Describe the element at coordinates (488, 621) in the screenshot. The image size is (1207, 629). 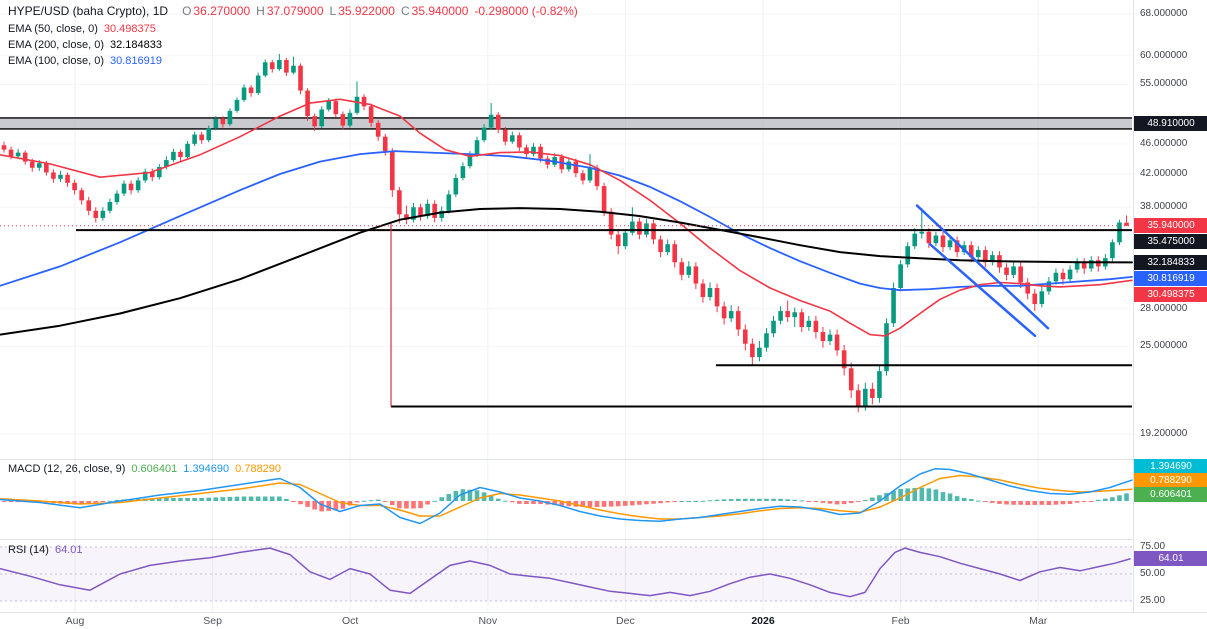
I see `time-axis-label: Nov` at that location.